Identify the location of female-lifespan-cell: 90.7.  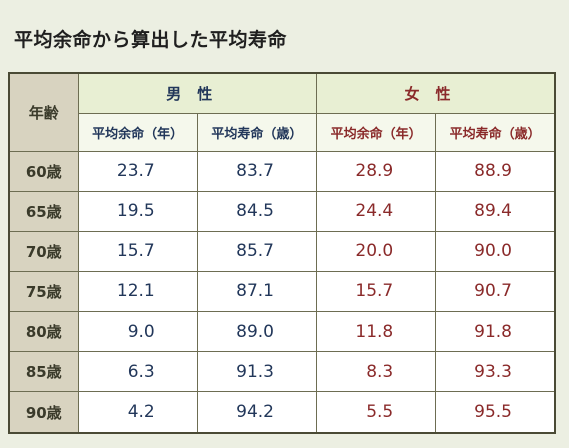
(495, 291).